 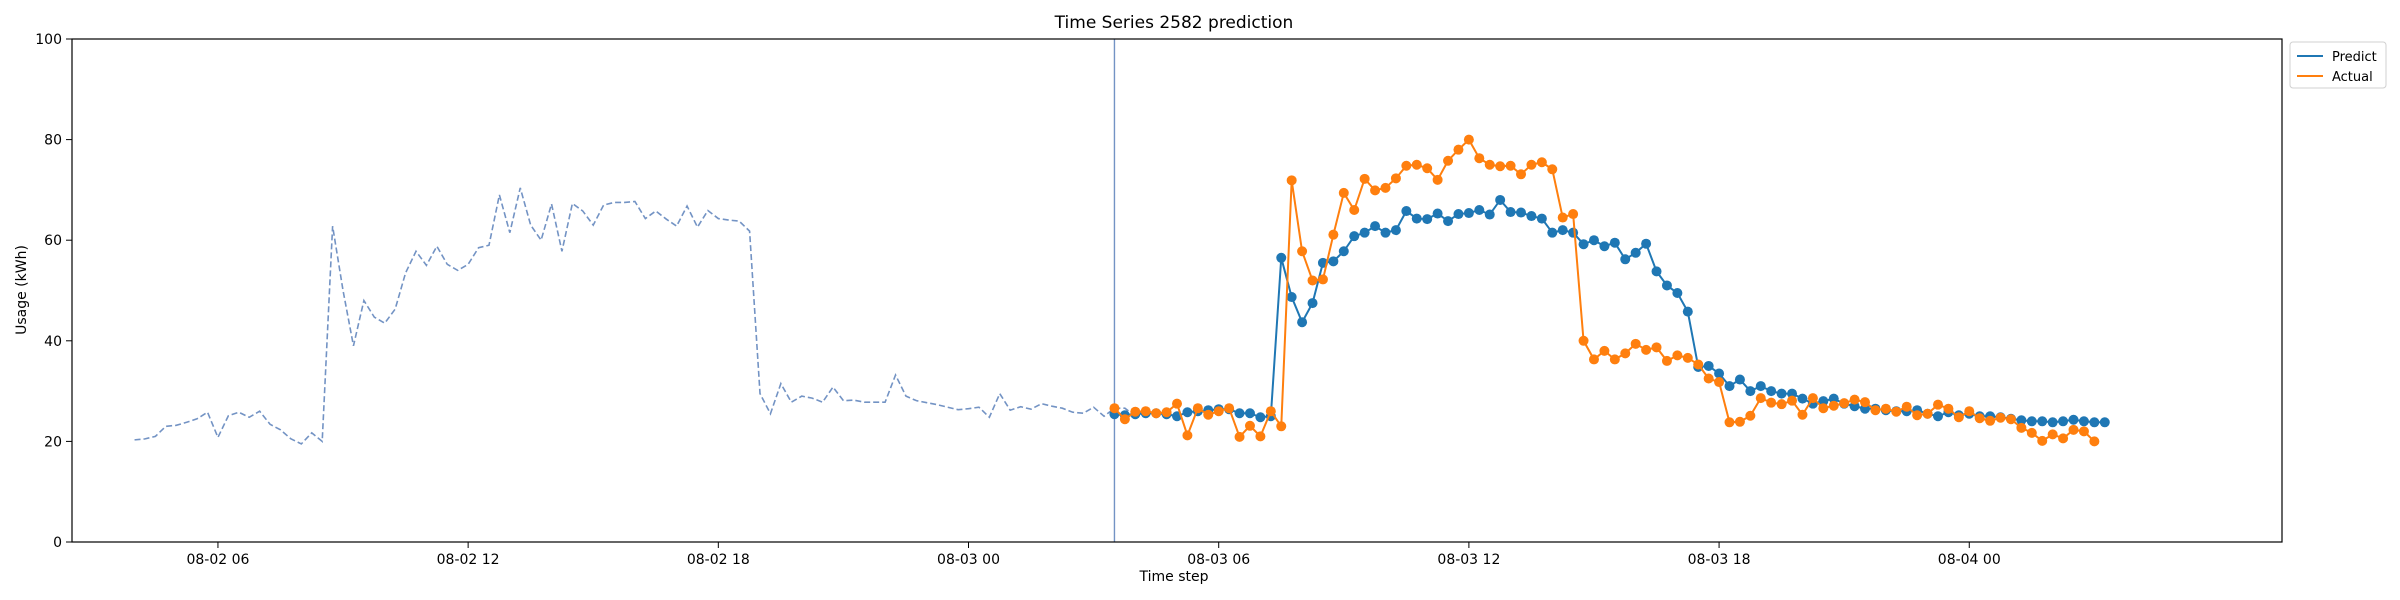 I want to click on y-tick-label: 40, so click(x=53, y=342).